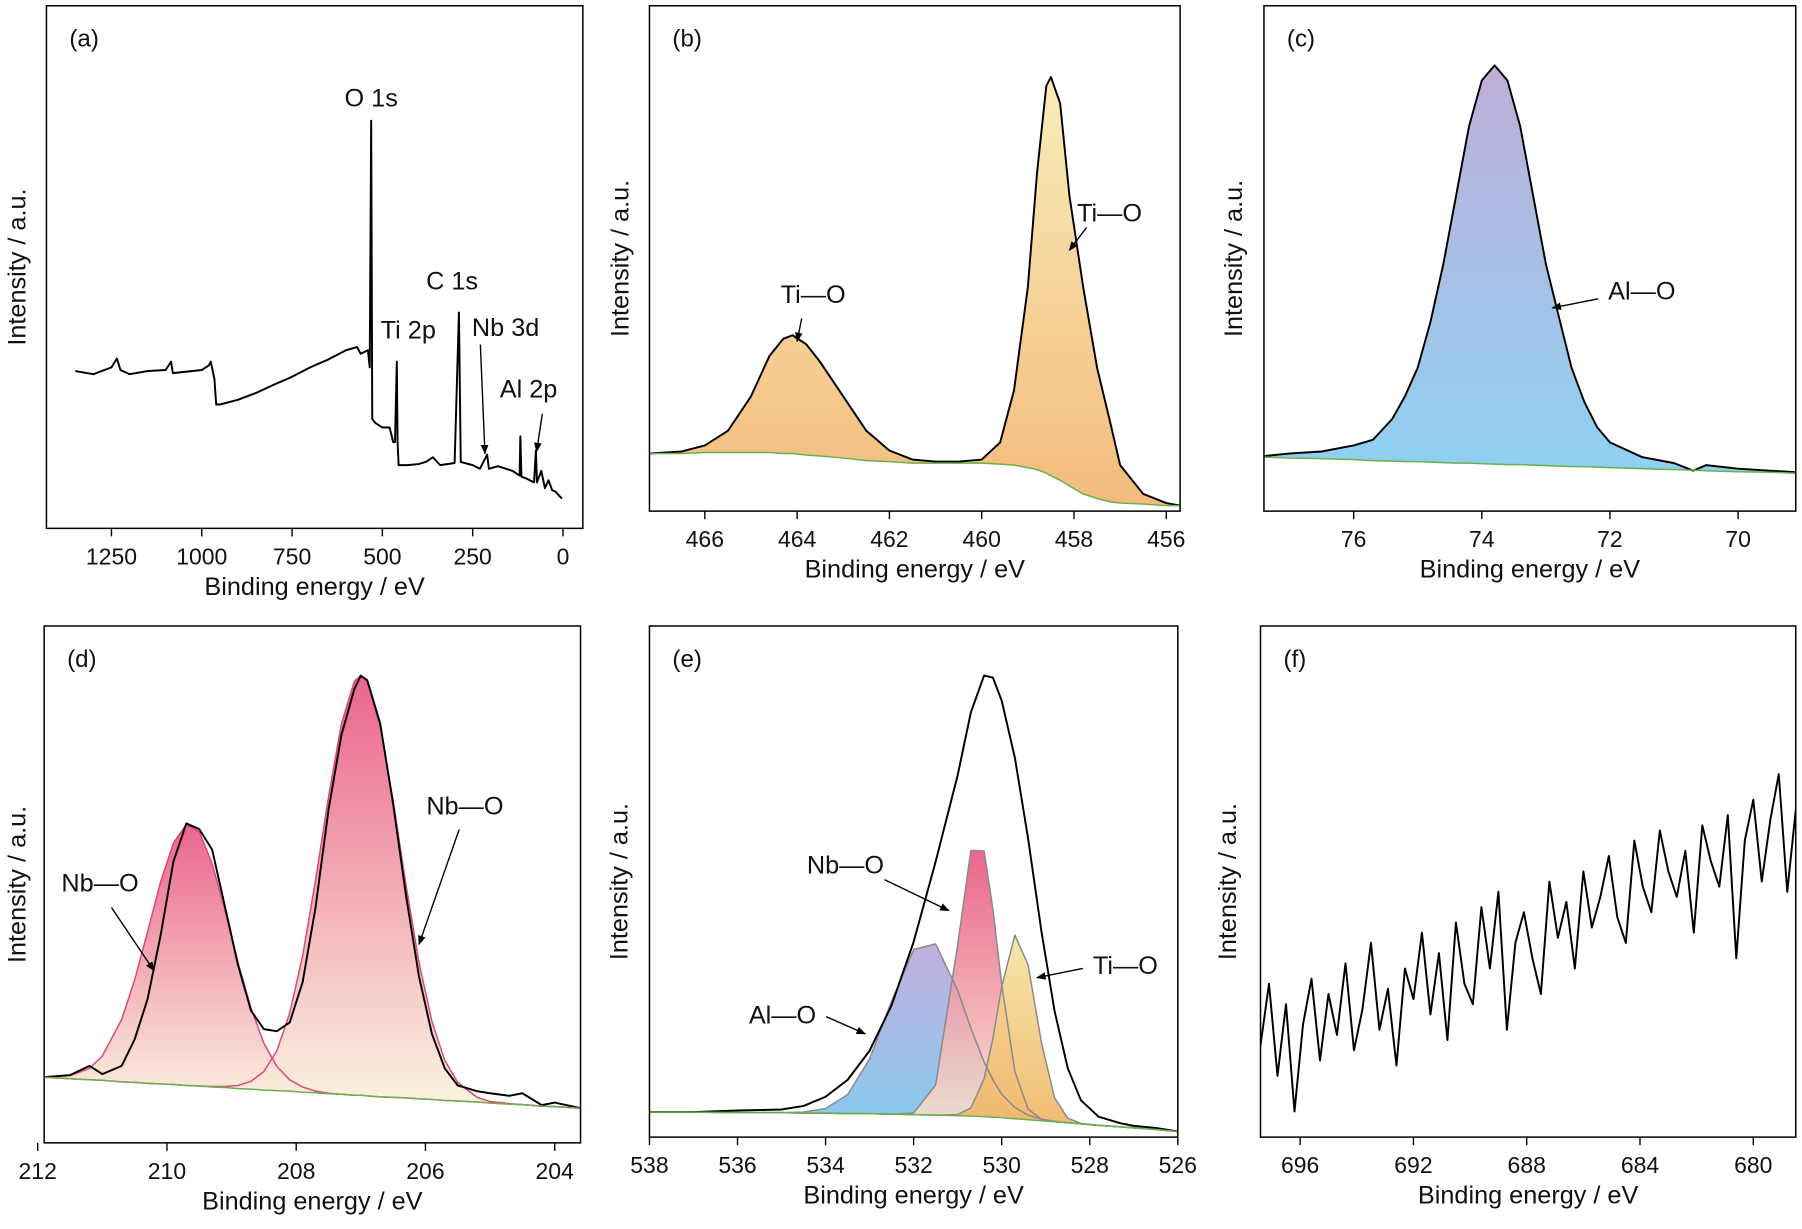 The width and height of the screenshot is (1802, 1229). What do you see at coordinates (686, 659) in the screenshot?
I see `panel-label: (e)` at bounding box center [686, 659].